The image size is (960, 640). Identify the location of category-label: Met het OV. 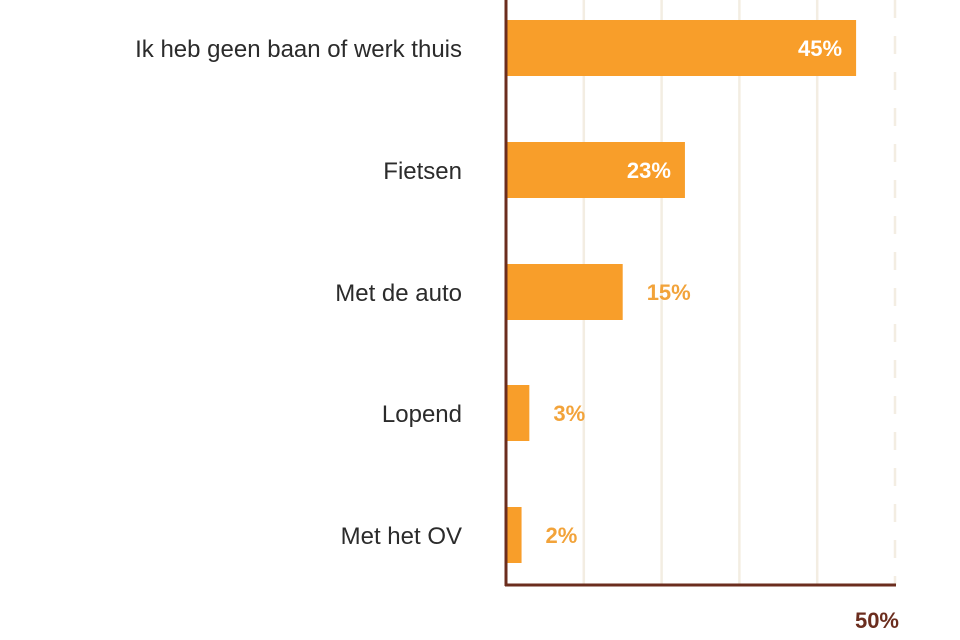
(401, 536).